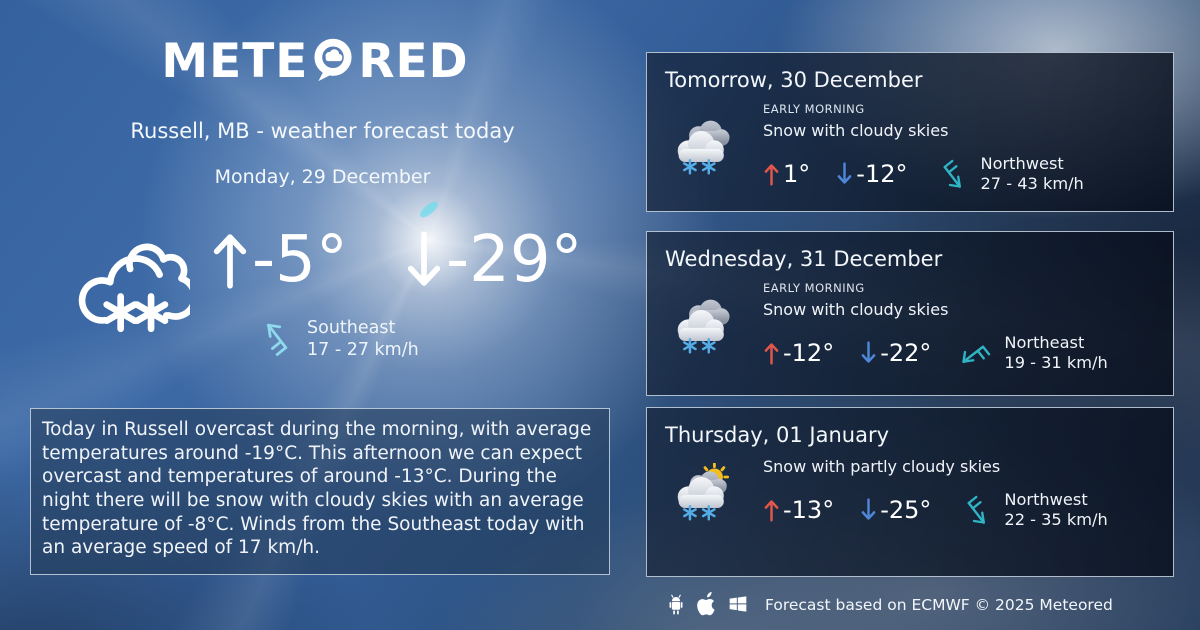 The width and height of the screenshot is (1200, 630). What do you see at coordinates (809, 353) in the screenshot?
I see `card-high-value: -12°` at bounding box center [809, 353].